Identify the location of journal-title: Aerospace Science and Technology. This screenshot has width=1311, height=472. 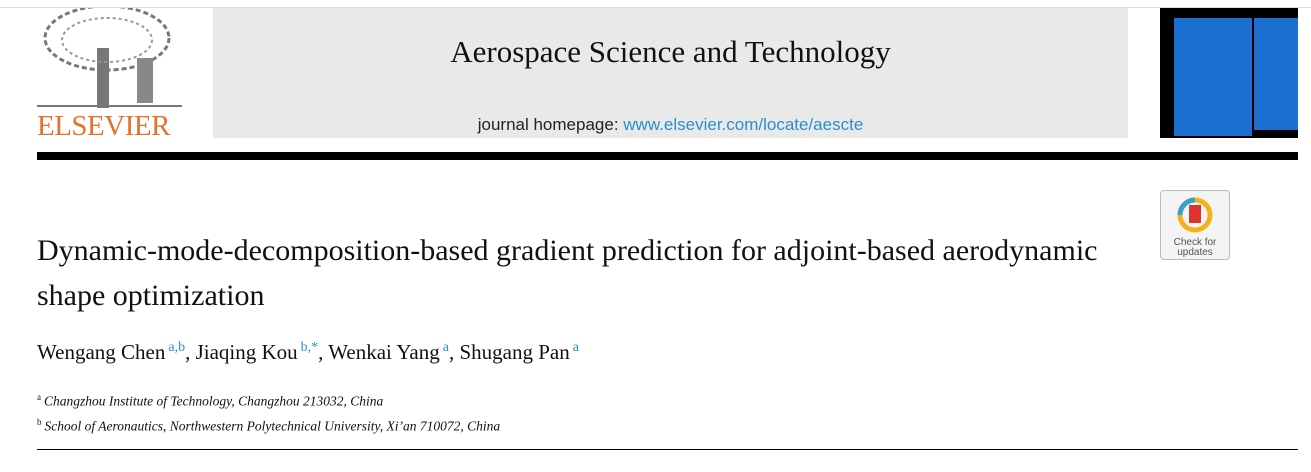
(670, 51).